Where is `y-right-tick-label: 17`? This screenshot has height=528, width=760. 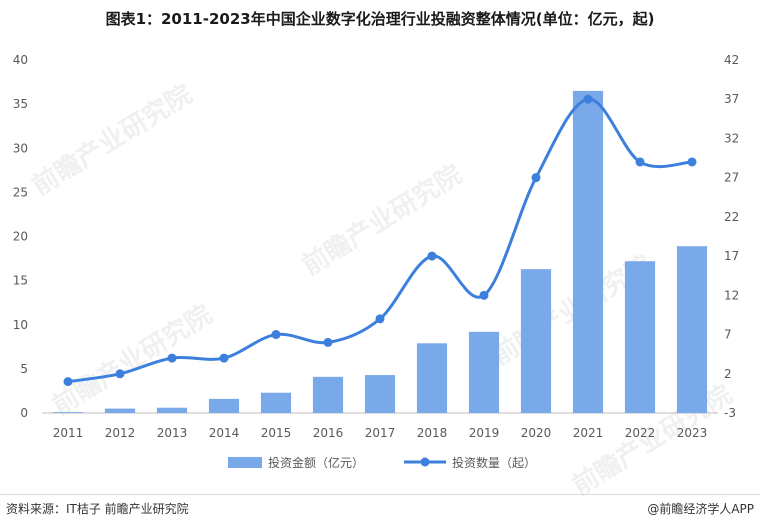
y-right-tick-label: 17 is located at coordinates (731, 256).